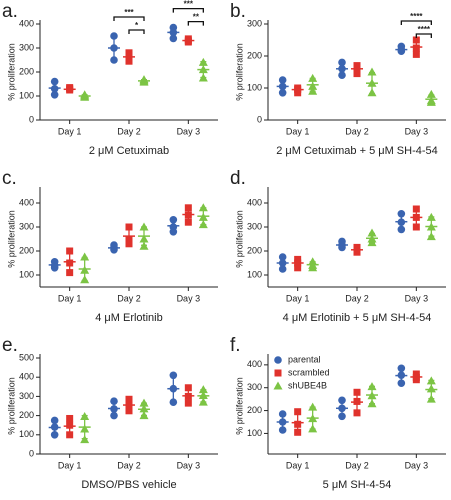 The height and width of the screenshot is (500, 451). I want to click on legend-label: scrambled, so click(309, 372).